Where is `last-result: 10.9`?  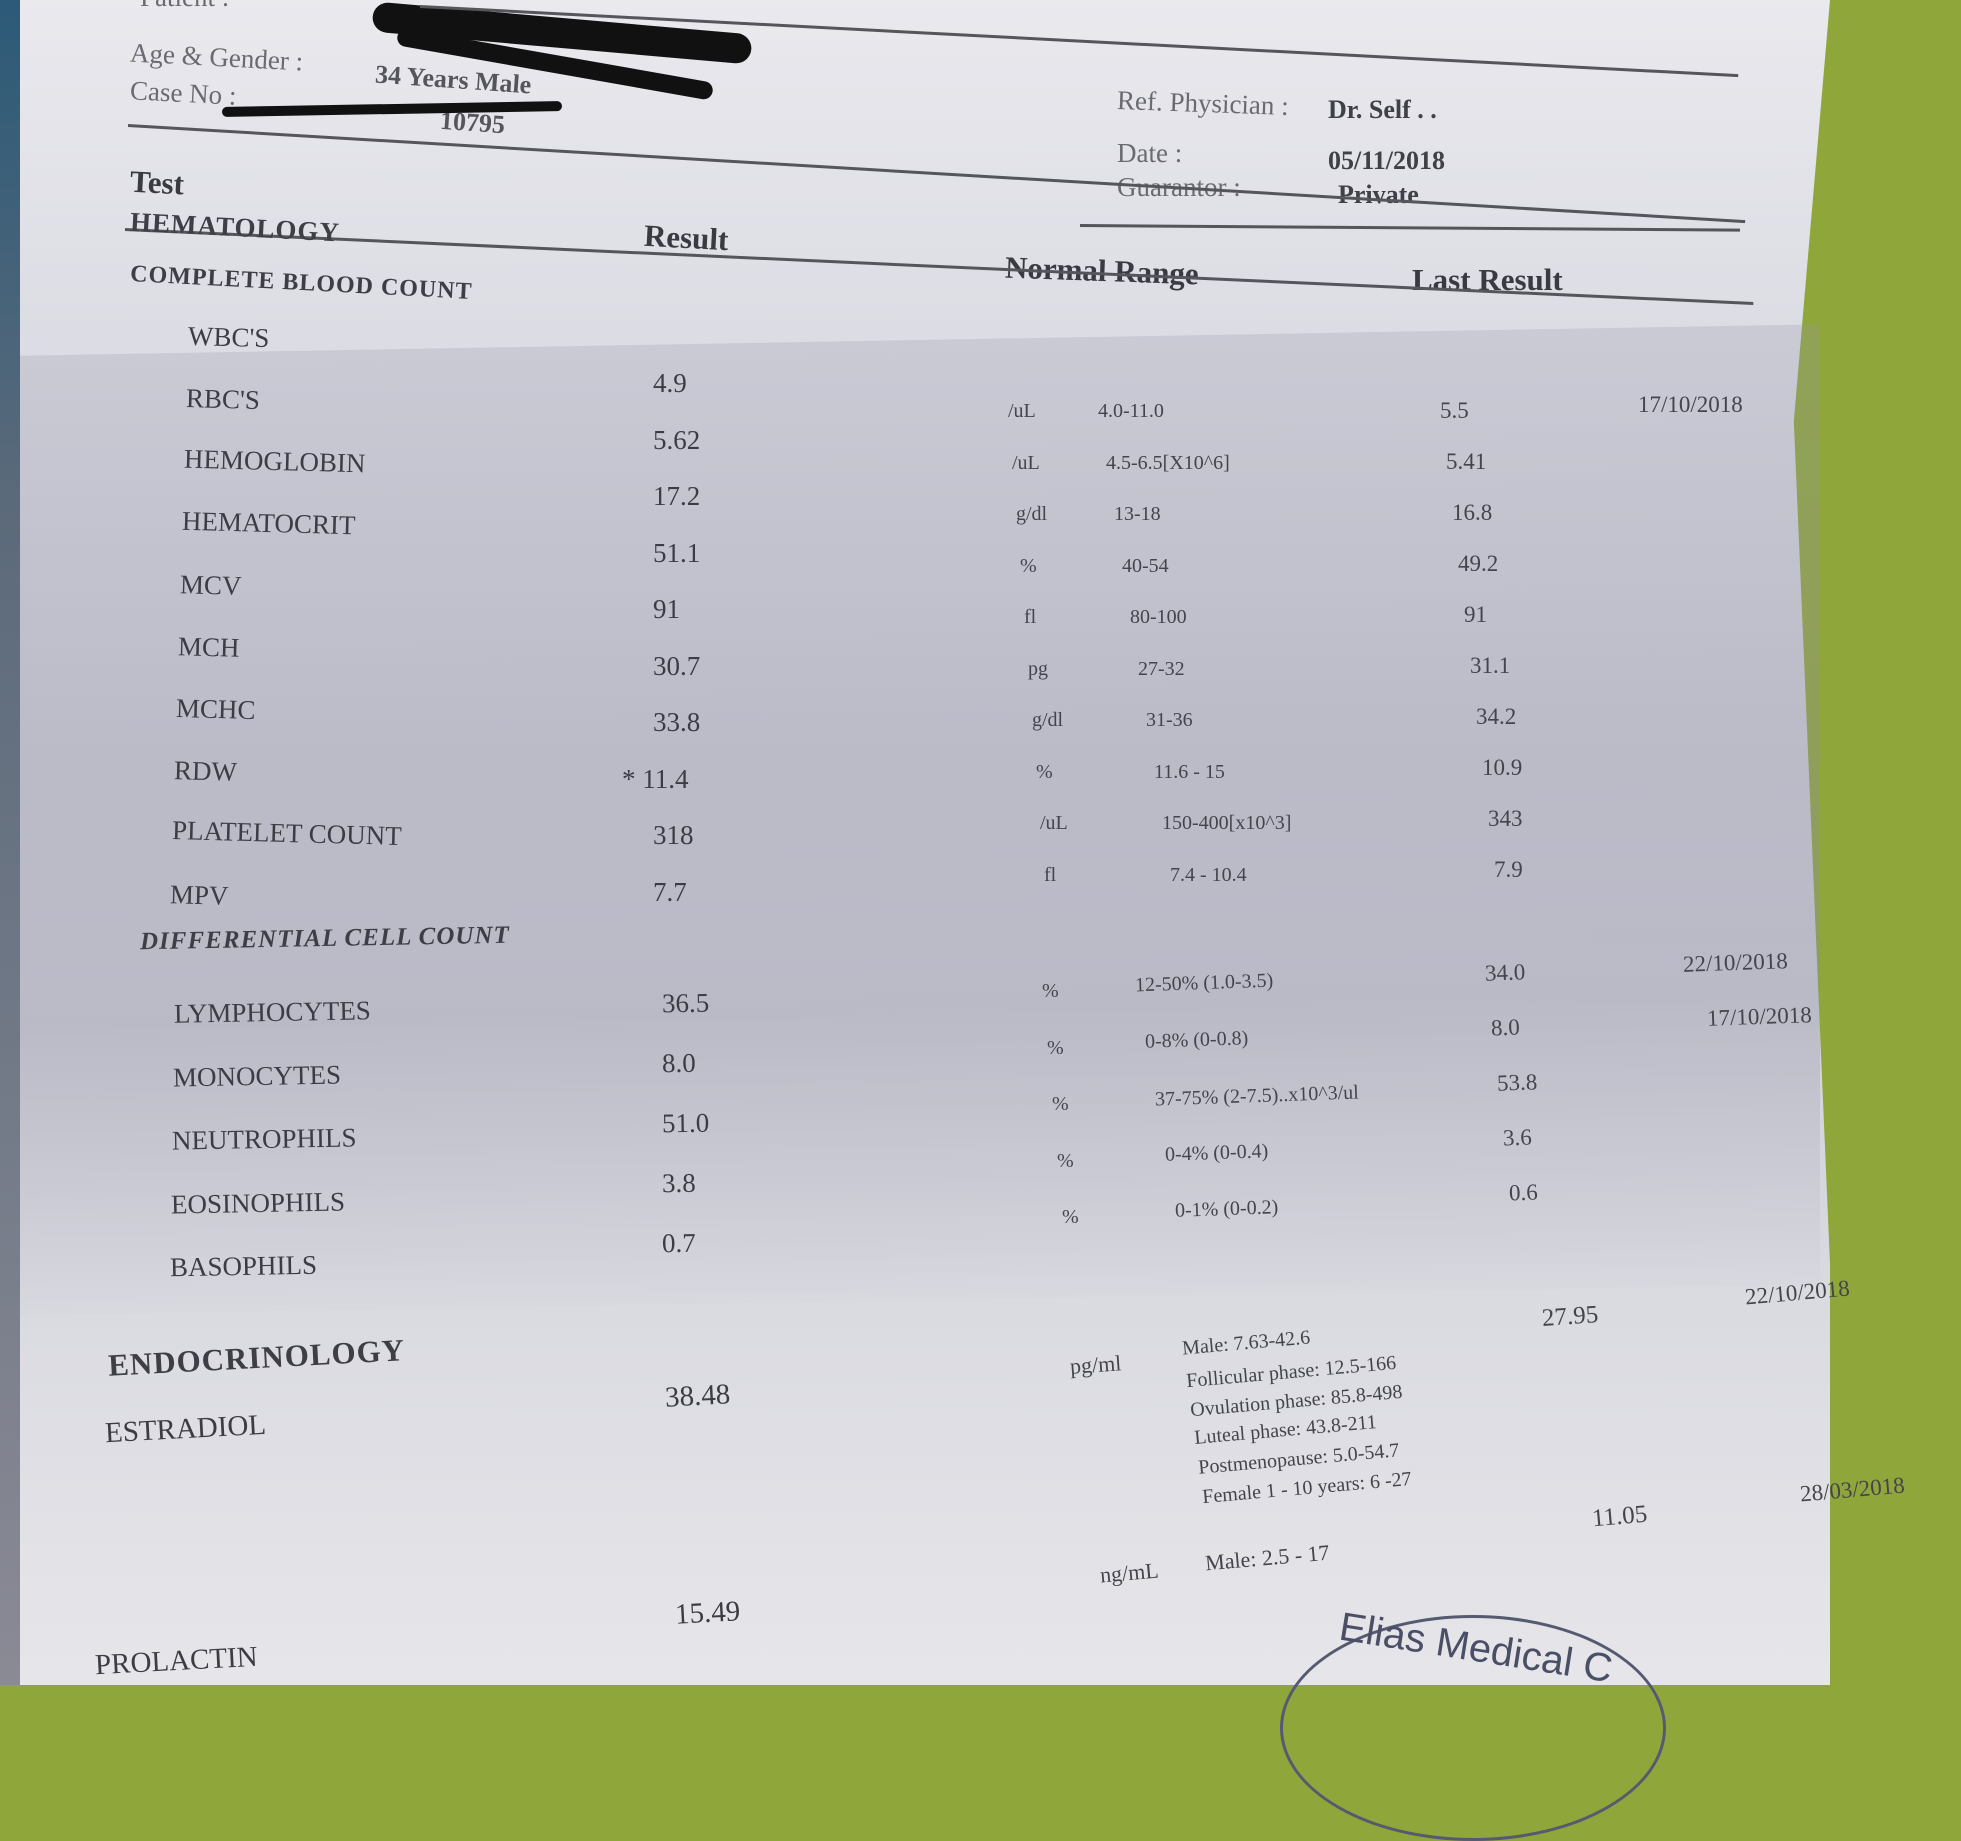
last-result: 10.9 is located at coordinates (1502, 767).